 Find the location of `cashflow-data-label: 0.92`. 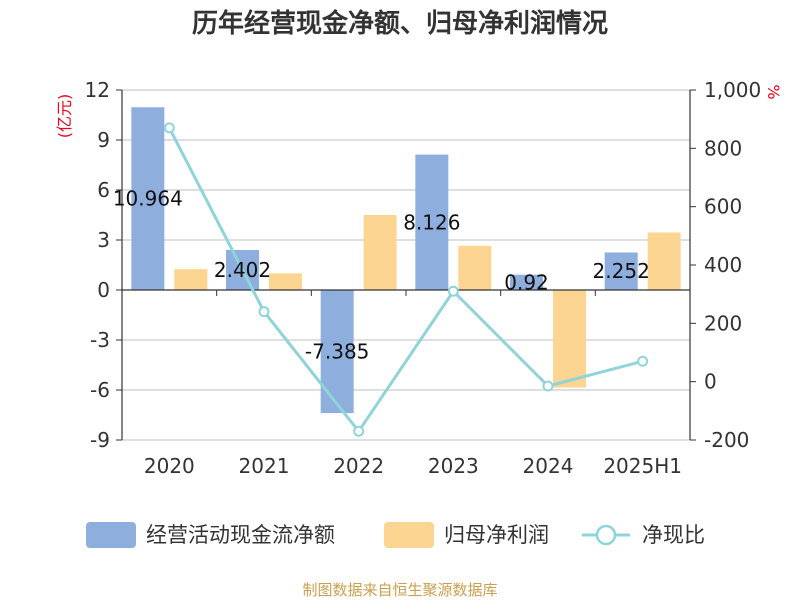

cashflow-data-label: 0.92 is located at coordinates (526, 282).